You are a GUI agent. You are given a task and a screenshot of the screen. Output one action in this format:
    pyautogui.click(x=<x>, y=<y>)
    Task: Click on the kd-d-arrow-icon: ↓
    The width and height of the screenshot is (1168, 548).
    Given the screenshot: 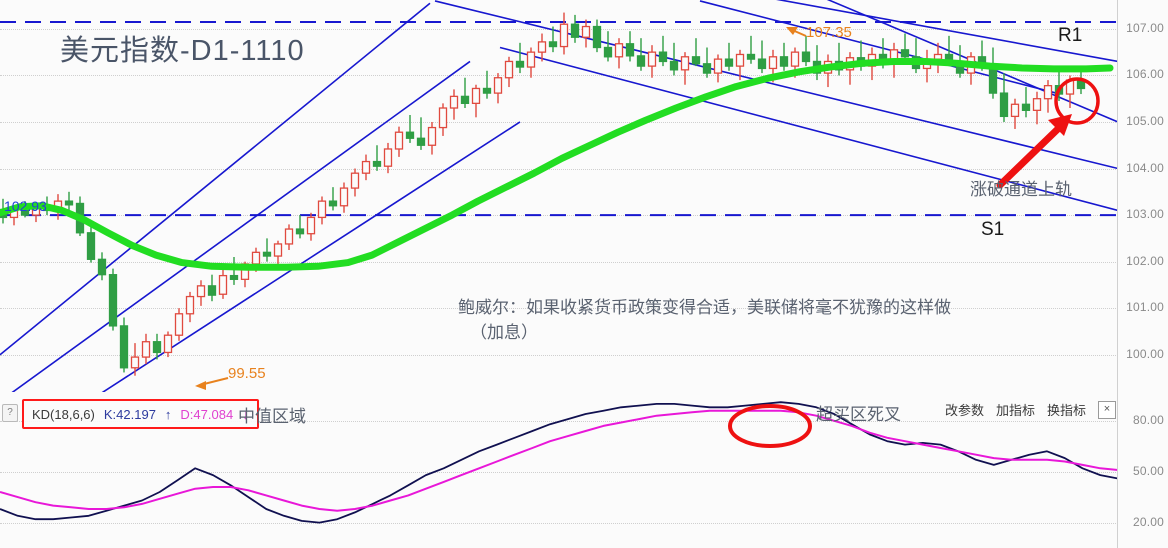 What is the action you would take?
    pyautogui.click(x=245, y=414)
    